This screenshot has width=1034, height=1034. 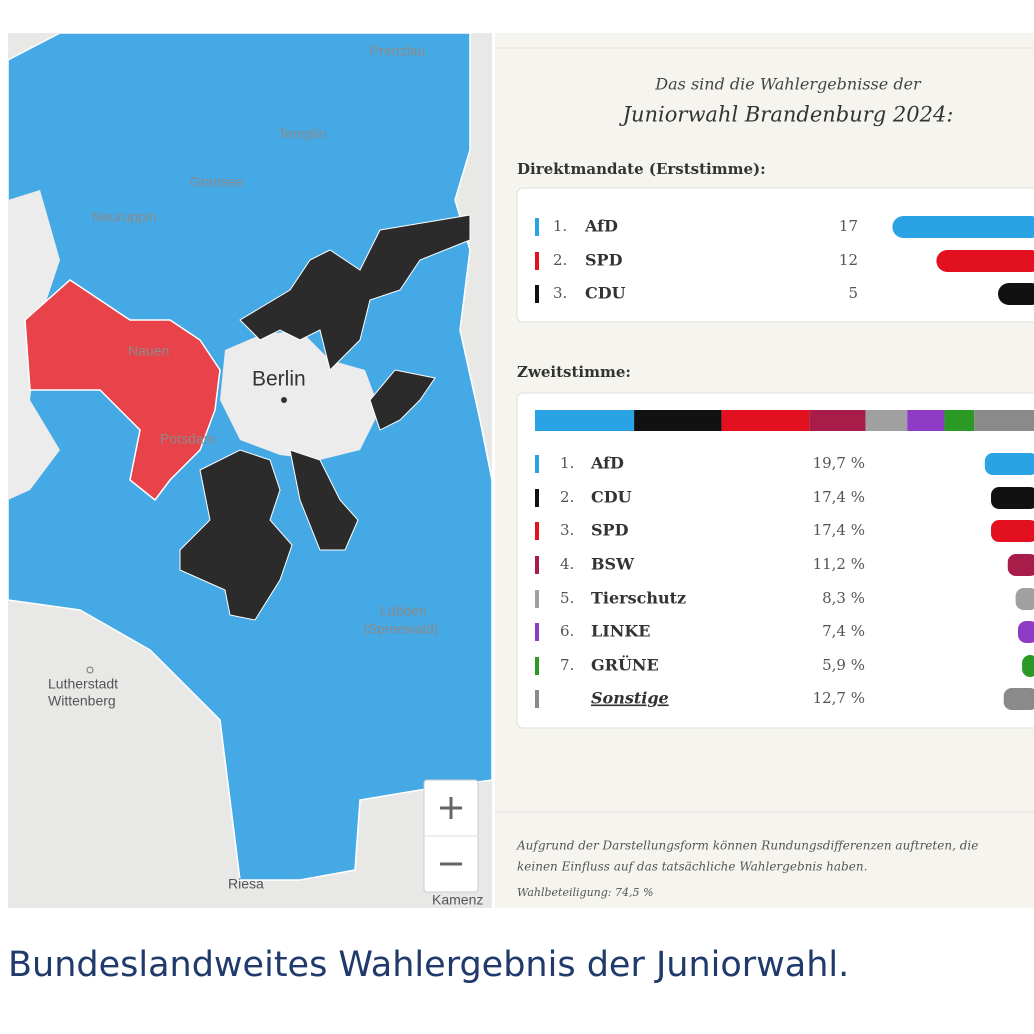 What do you see at coordinates (300, 395) in the screenshot?
I see `region-berlin` at bounding box center [300, 395].